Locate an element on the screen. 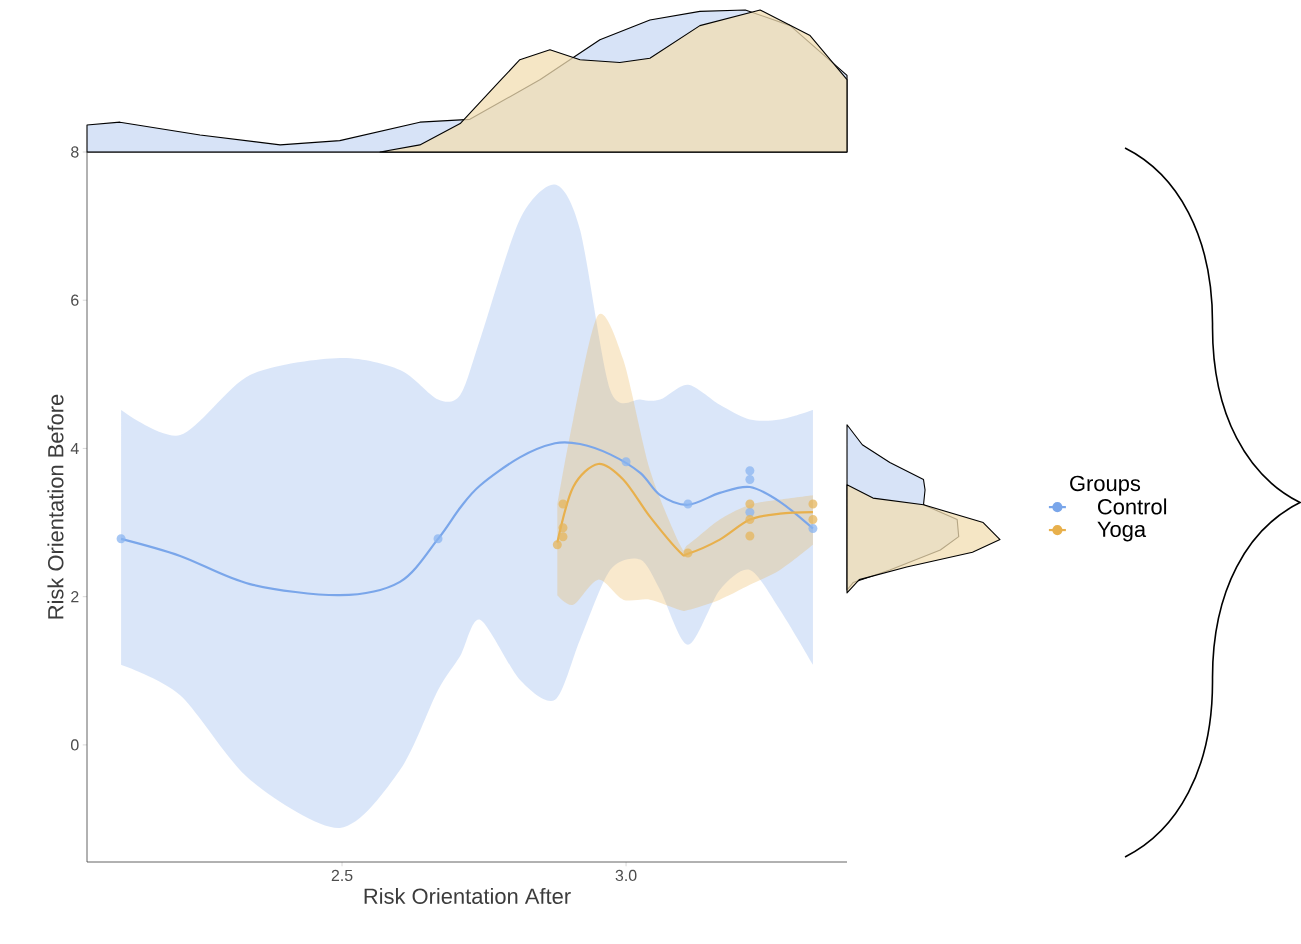 The height and width of the screenshot is (944, 1301). y-tick-label: 6 is located at coordinates (75, 300).